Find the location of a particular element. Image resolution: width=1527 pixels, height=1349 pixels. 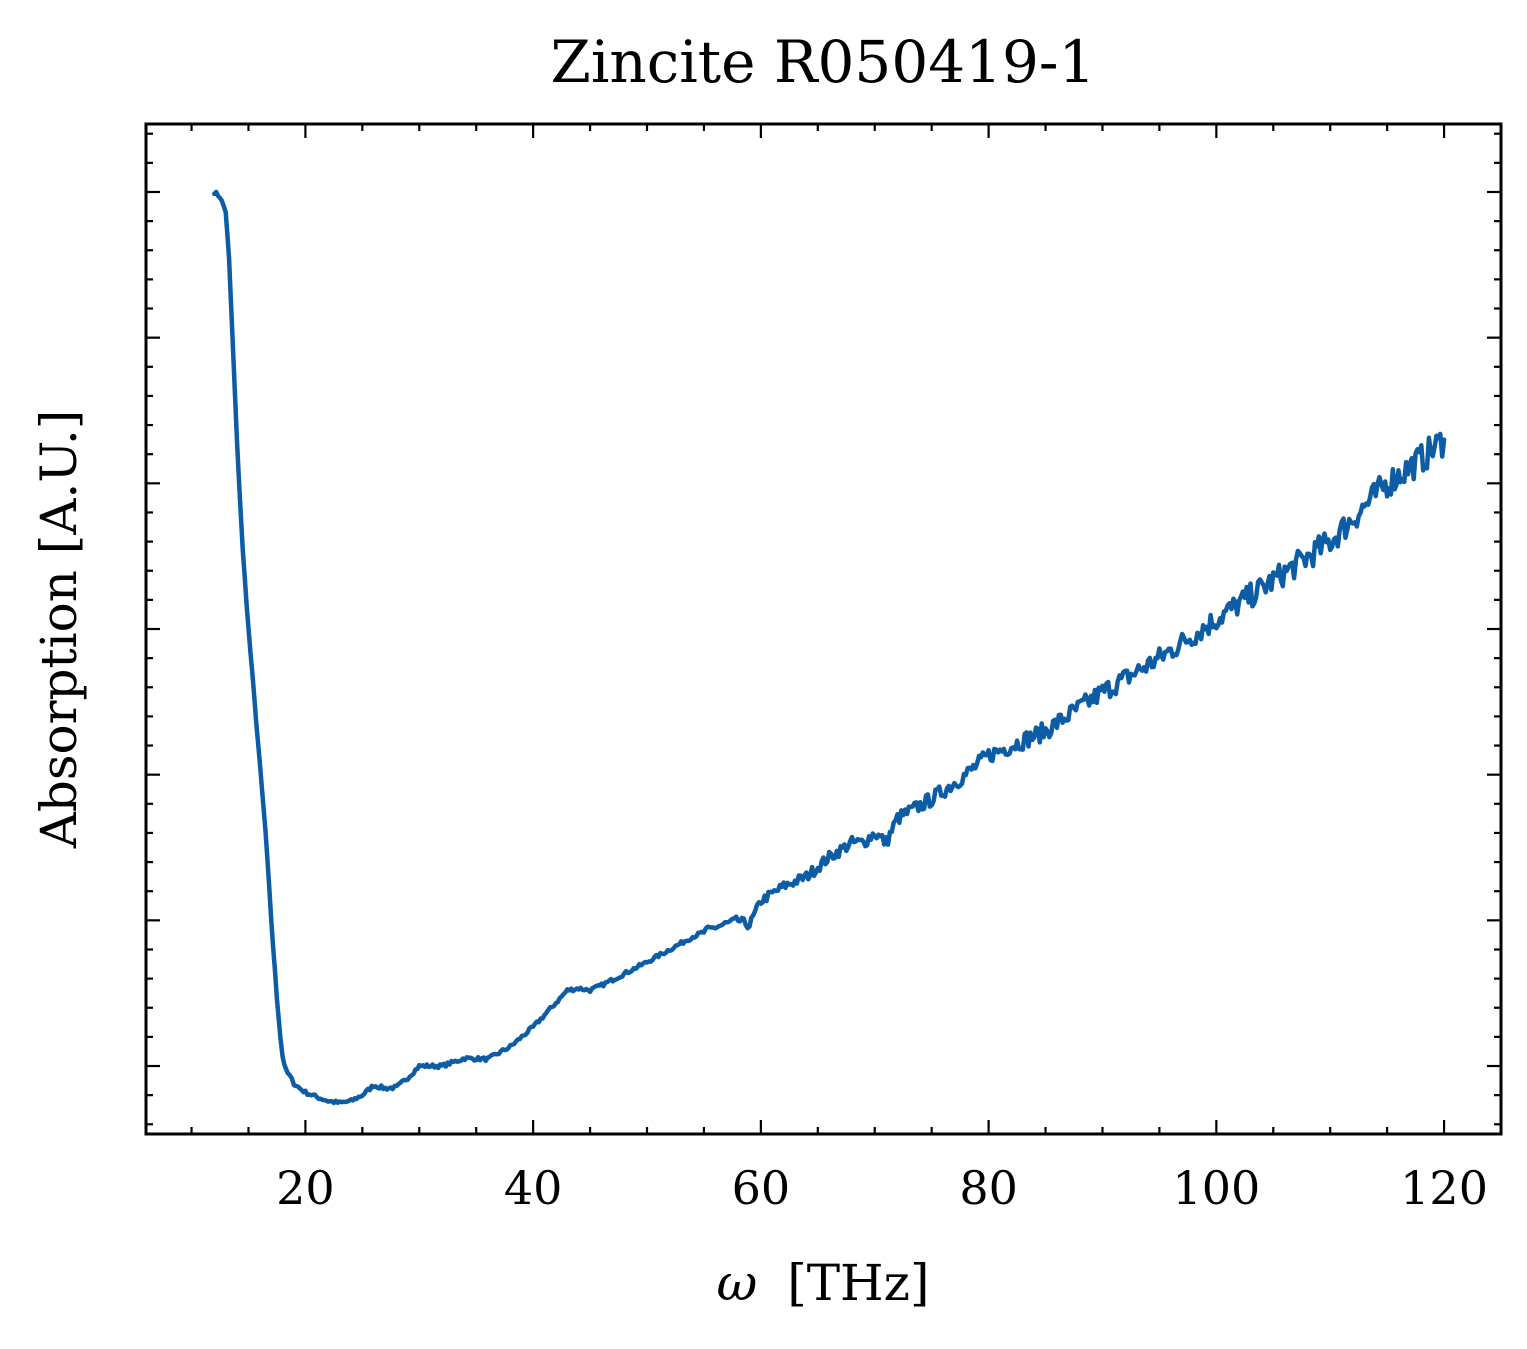

x-axis-label-unit: [THz] is located at coordinates (858, 1283).